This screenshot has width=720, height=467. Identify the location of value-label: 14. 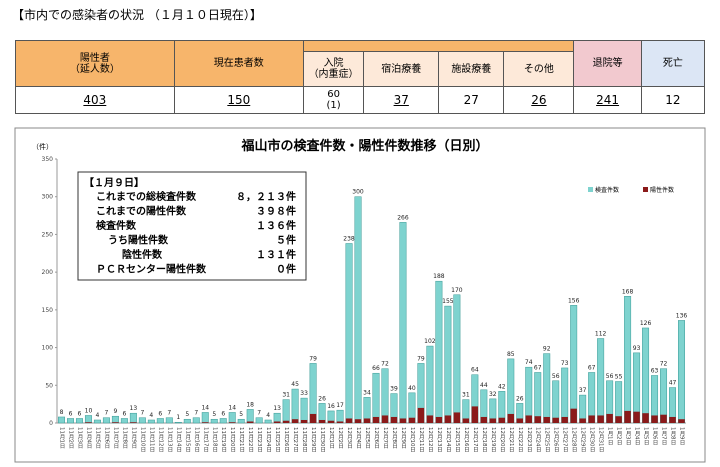
(232, 407).